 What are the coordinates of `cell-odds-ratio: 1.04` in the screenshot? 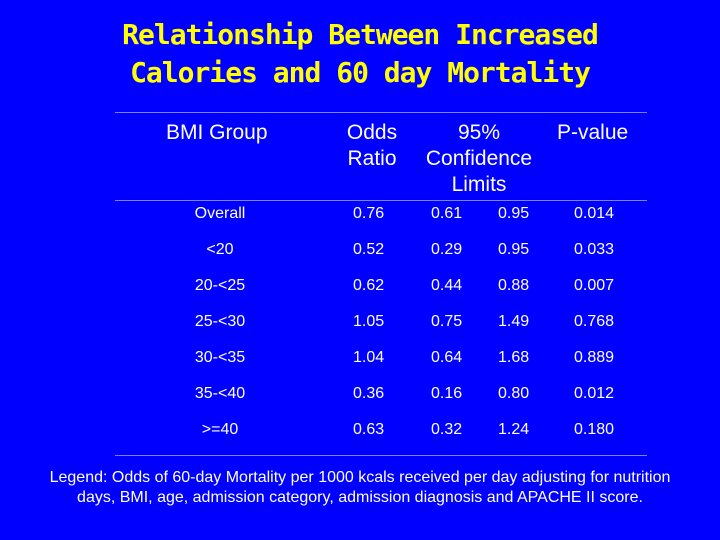 It's located at (369, 357).